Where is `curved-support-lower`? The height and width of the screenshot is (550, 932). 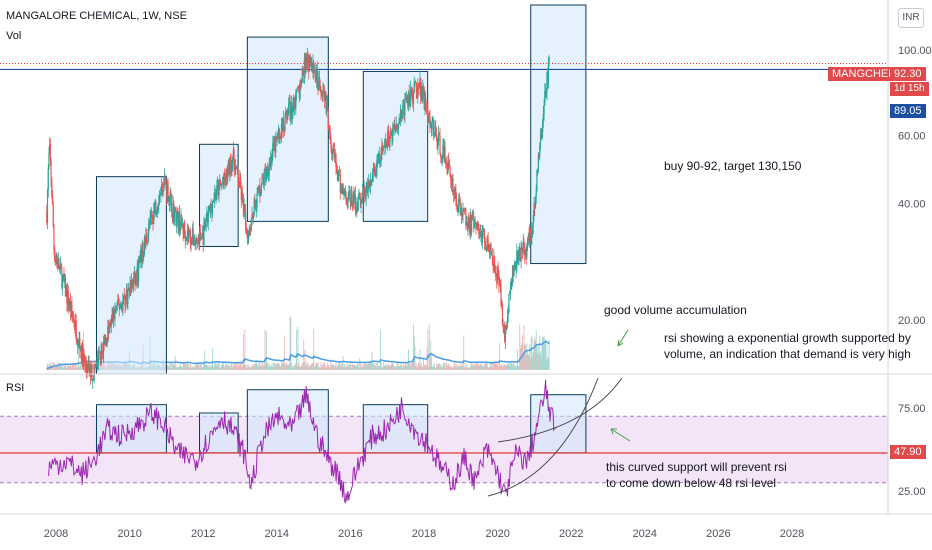 curved-support-lower is located at coordinates (543, 437).